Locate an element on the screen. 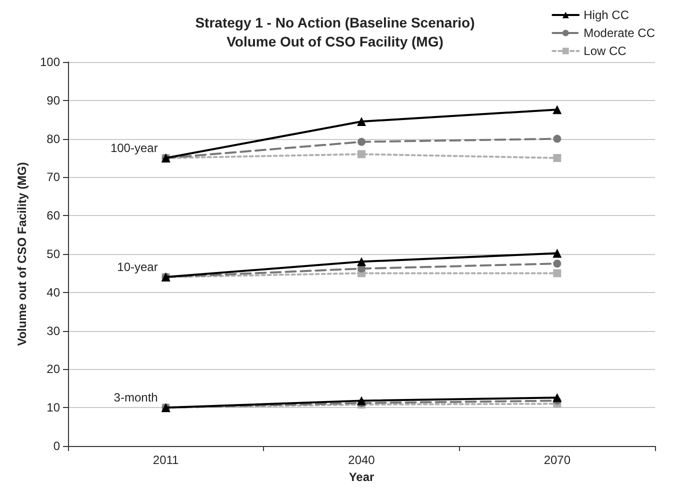 The image size is (680, 498). y-tick-label: 60 is located at coordinates (53, 215).